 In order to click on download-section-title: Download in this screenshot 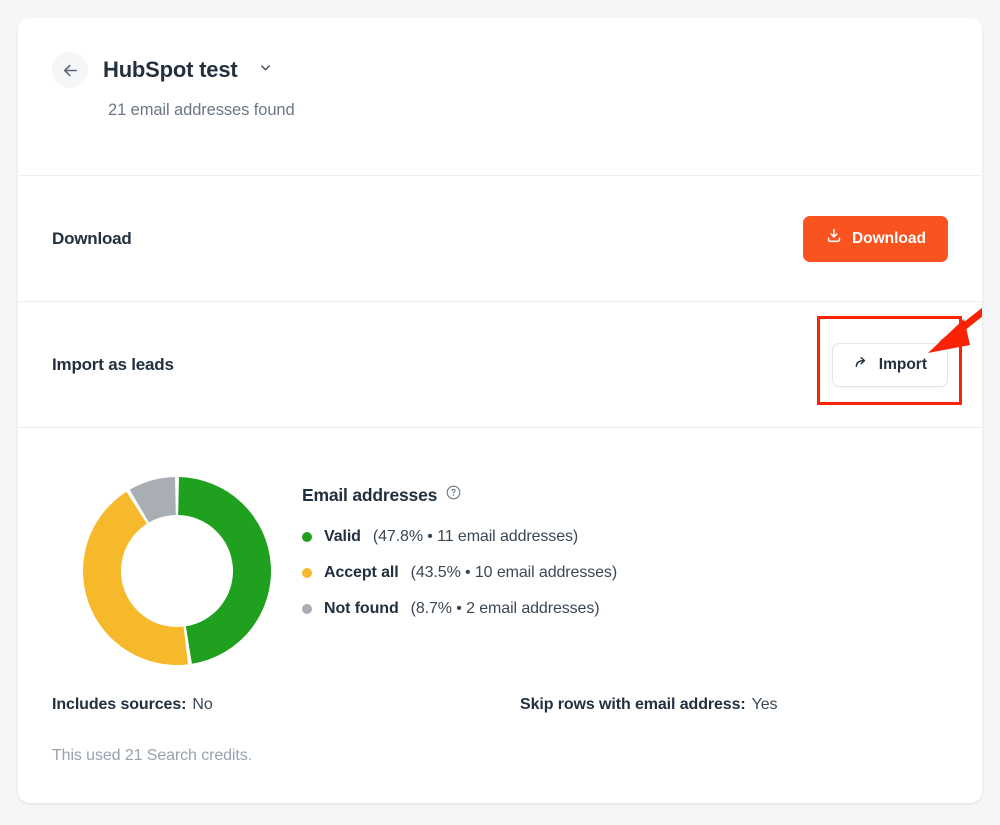, I will do `click(92, 238)`.